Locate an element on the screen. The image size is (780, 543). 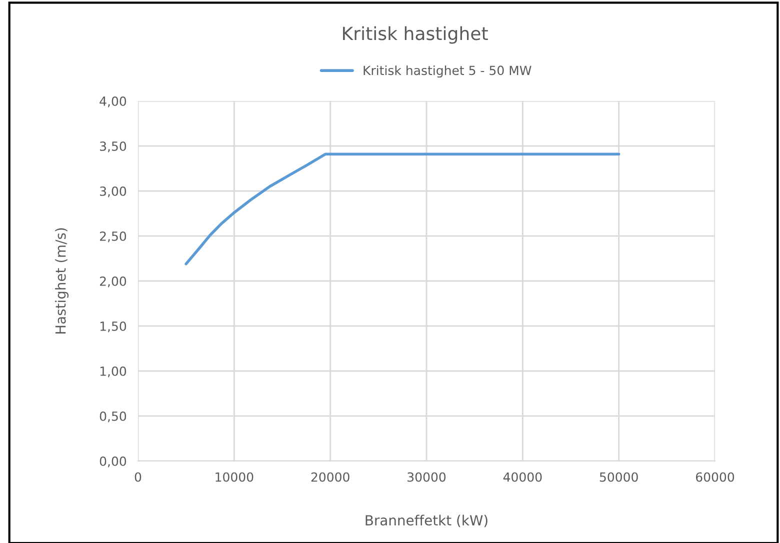
x-tick-label: 30000 is located at coordinates (427, 477).